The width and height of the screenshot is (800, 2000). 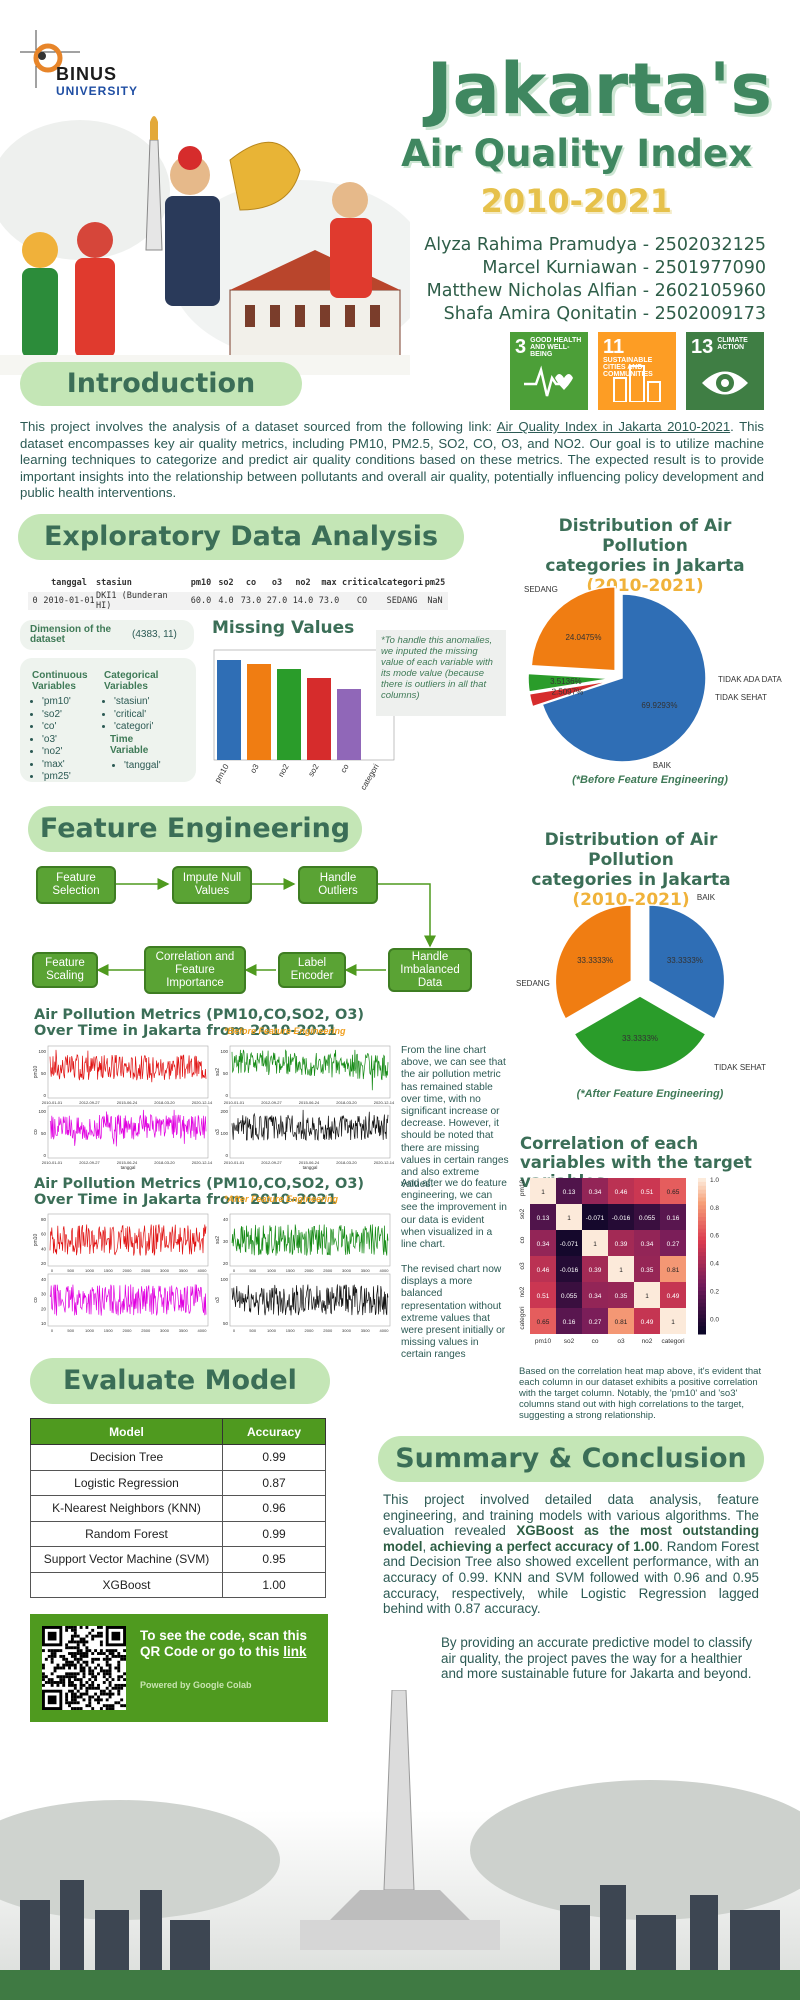 What do you see at coordinates (714, 1236) in the screenshot?
I see `colorbar-tick: 0.6` at bounding box center [714, 1236].